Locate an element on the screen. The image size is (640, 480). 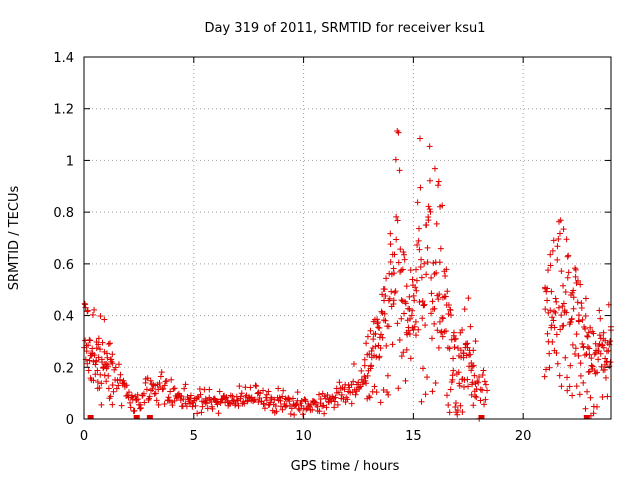
x-tick-label: 5 is located at coordinates (194, 436).